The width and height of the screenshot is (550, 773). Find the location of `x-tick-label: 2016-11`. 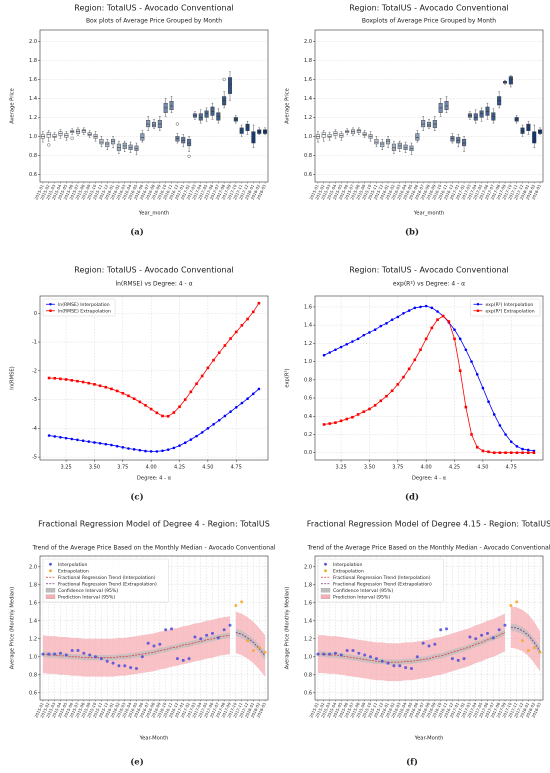

x-tick-label: 2016-11 is located at coordinates (168, 709).